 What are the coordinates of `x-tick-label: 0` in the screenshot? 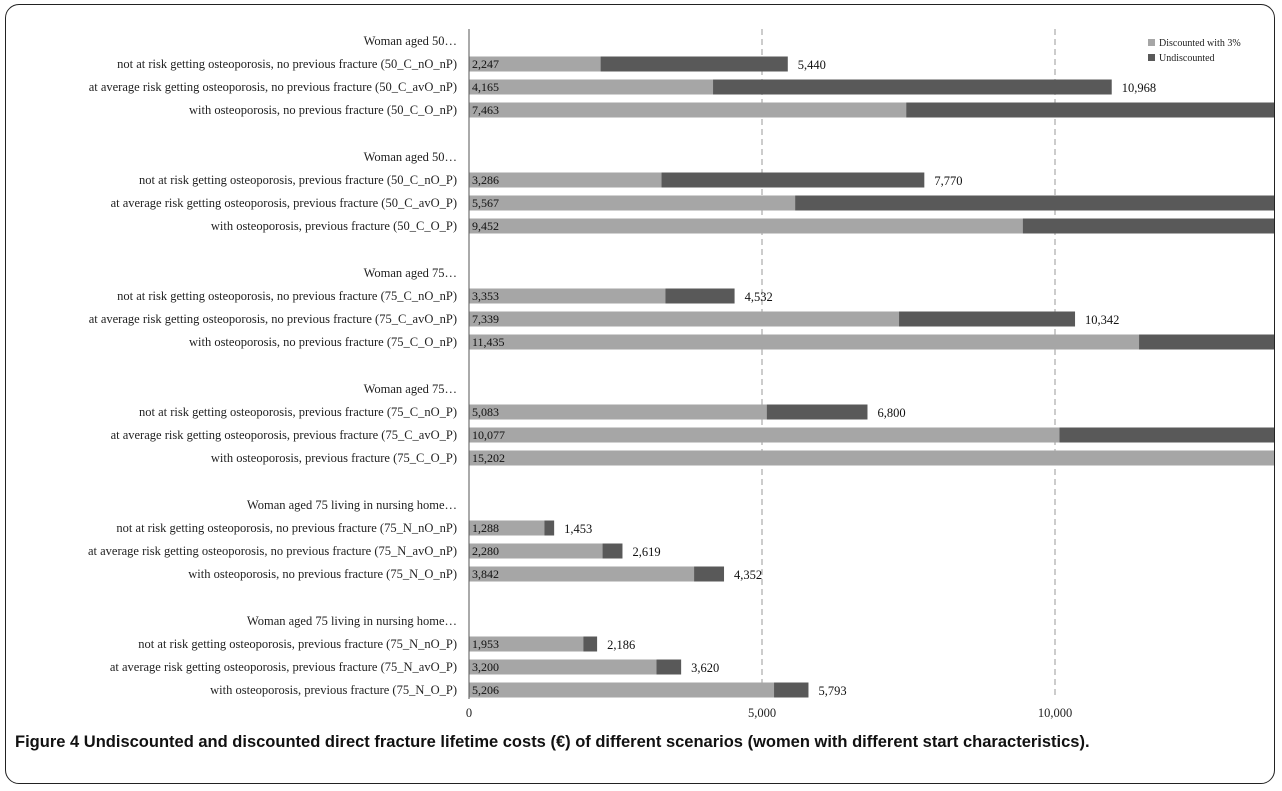 It's located at (469, 713).